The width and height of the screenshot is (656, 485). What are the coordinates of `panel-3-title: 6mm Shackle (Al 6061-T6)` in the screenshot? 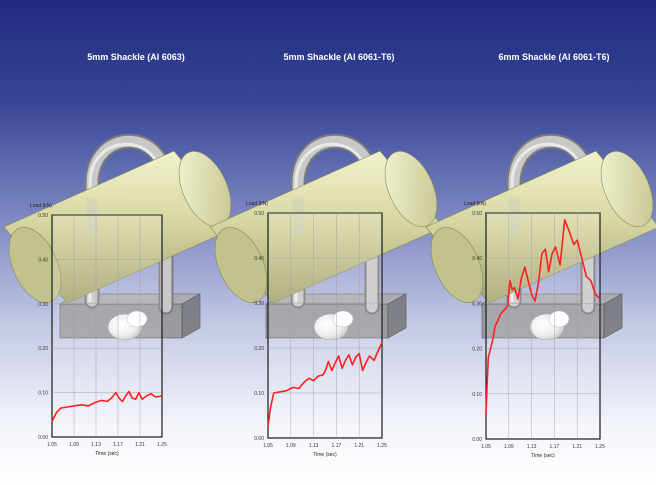 It's located at (554, 57).